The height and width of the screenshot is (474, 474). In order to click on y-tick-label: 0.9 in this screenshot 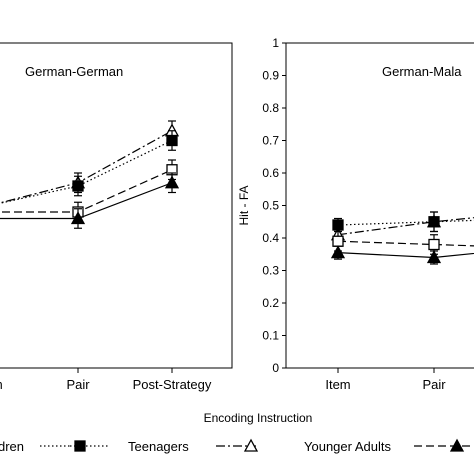, I will do `click(270, 76)`.